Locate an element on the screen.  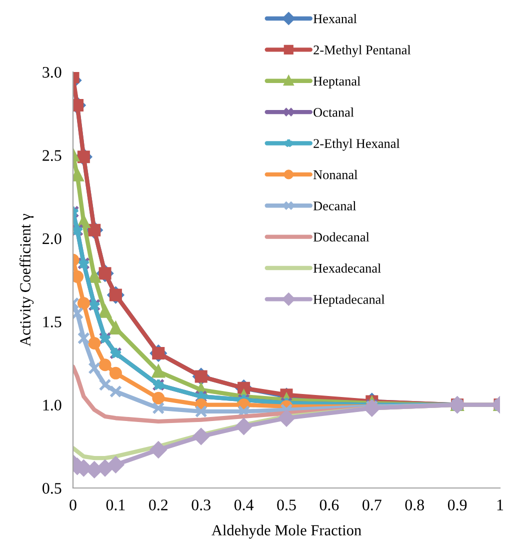
legend-label: Dodecanal is located at coordinates (341, 237).